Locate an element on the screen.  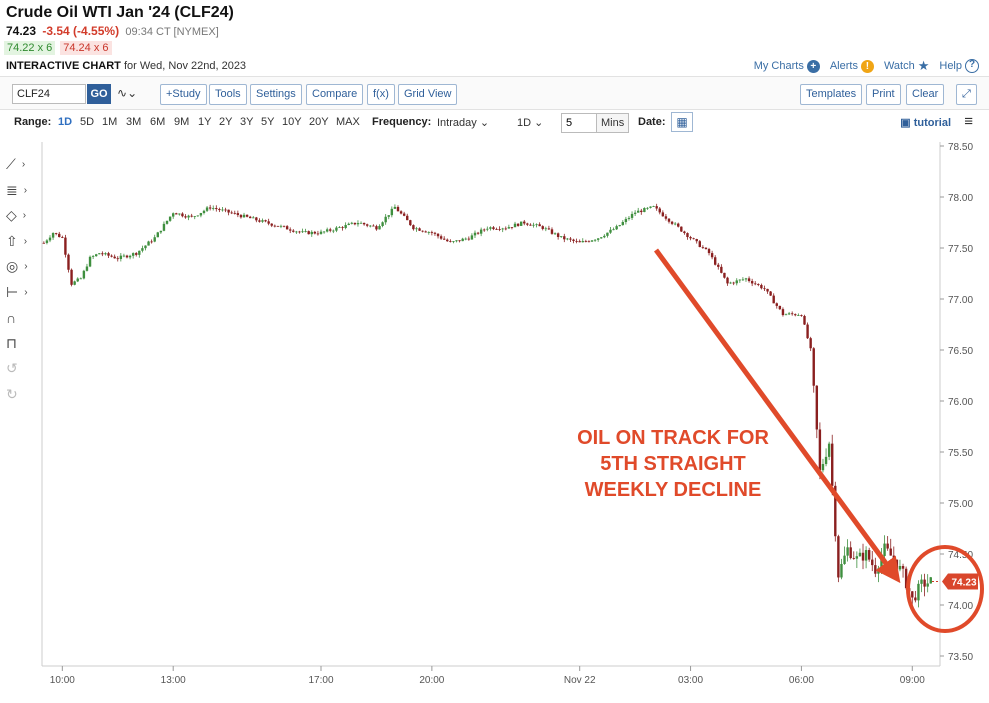
line-tool: ⟋ › is located at coordinates (24, 165).